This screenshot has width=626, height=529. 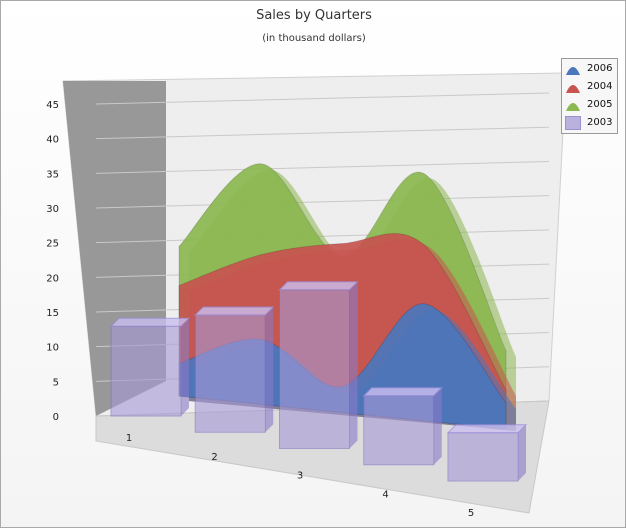 What do you see at coordinates (600, 122) in the screenshot?
I see `legend-label: 2003` at bounding box center [600, 122].